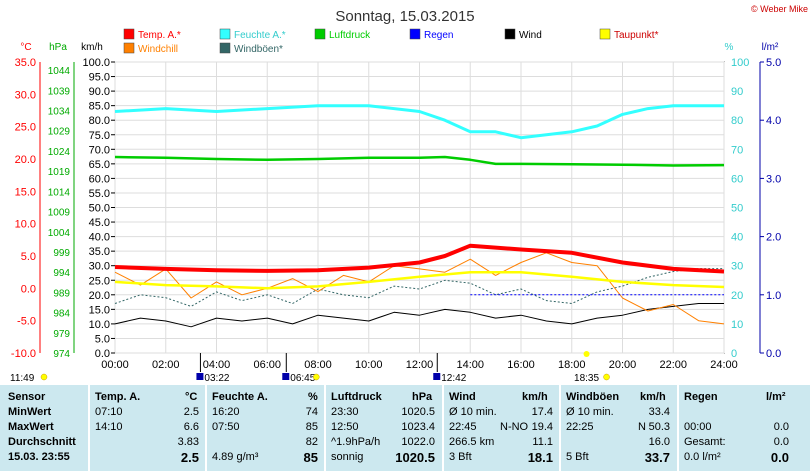 This screenshot has height=471, width=810. I want to click on cell-press-time: 12:50, so click(345, 427).